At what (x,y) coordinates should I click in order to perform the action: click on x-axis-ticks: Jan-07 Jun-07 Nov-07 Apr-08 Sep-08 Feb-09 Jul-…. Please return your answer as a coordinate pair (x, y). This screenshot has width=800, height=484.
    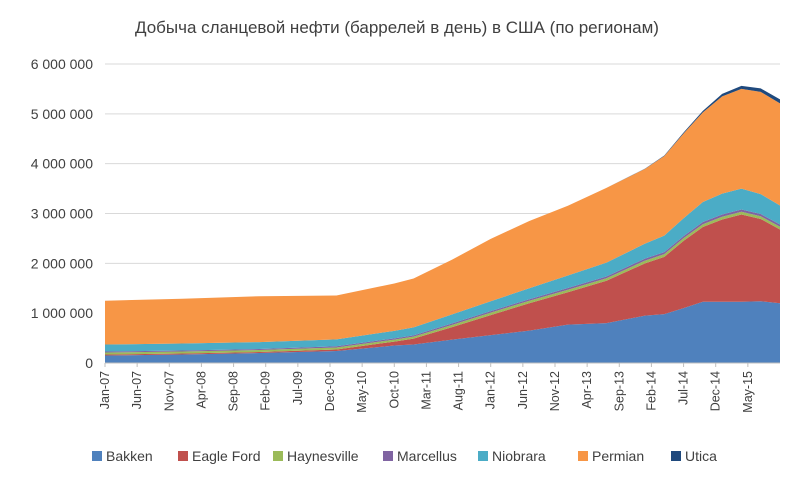
    Looking at the image, I should click on (426, 388).